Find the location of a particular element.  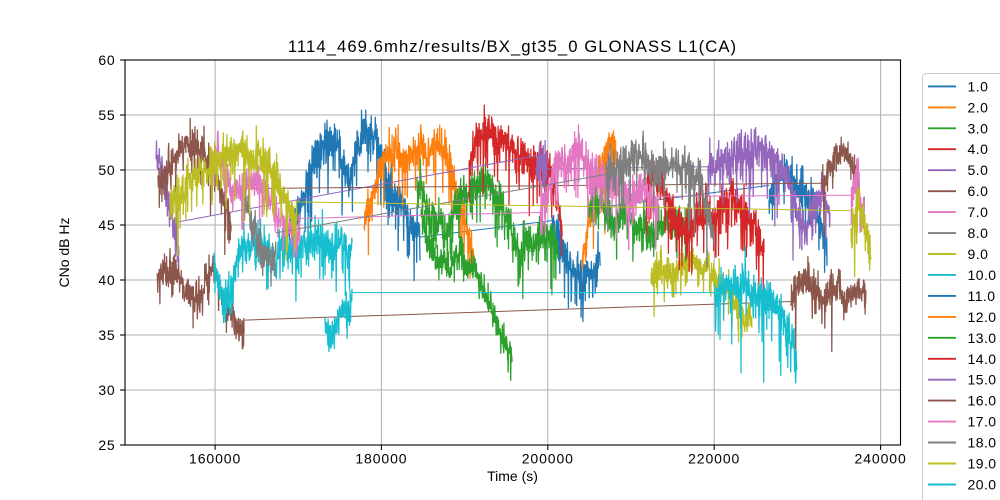

svg-text: 13.0 is located at coordinates (982, 338).